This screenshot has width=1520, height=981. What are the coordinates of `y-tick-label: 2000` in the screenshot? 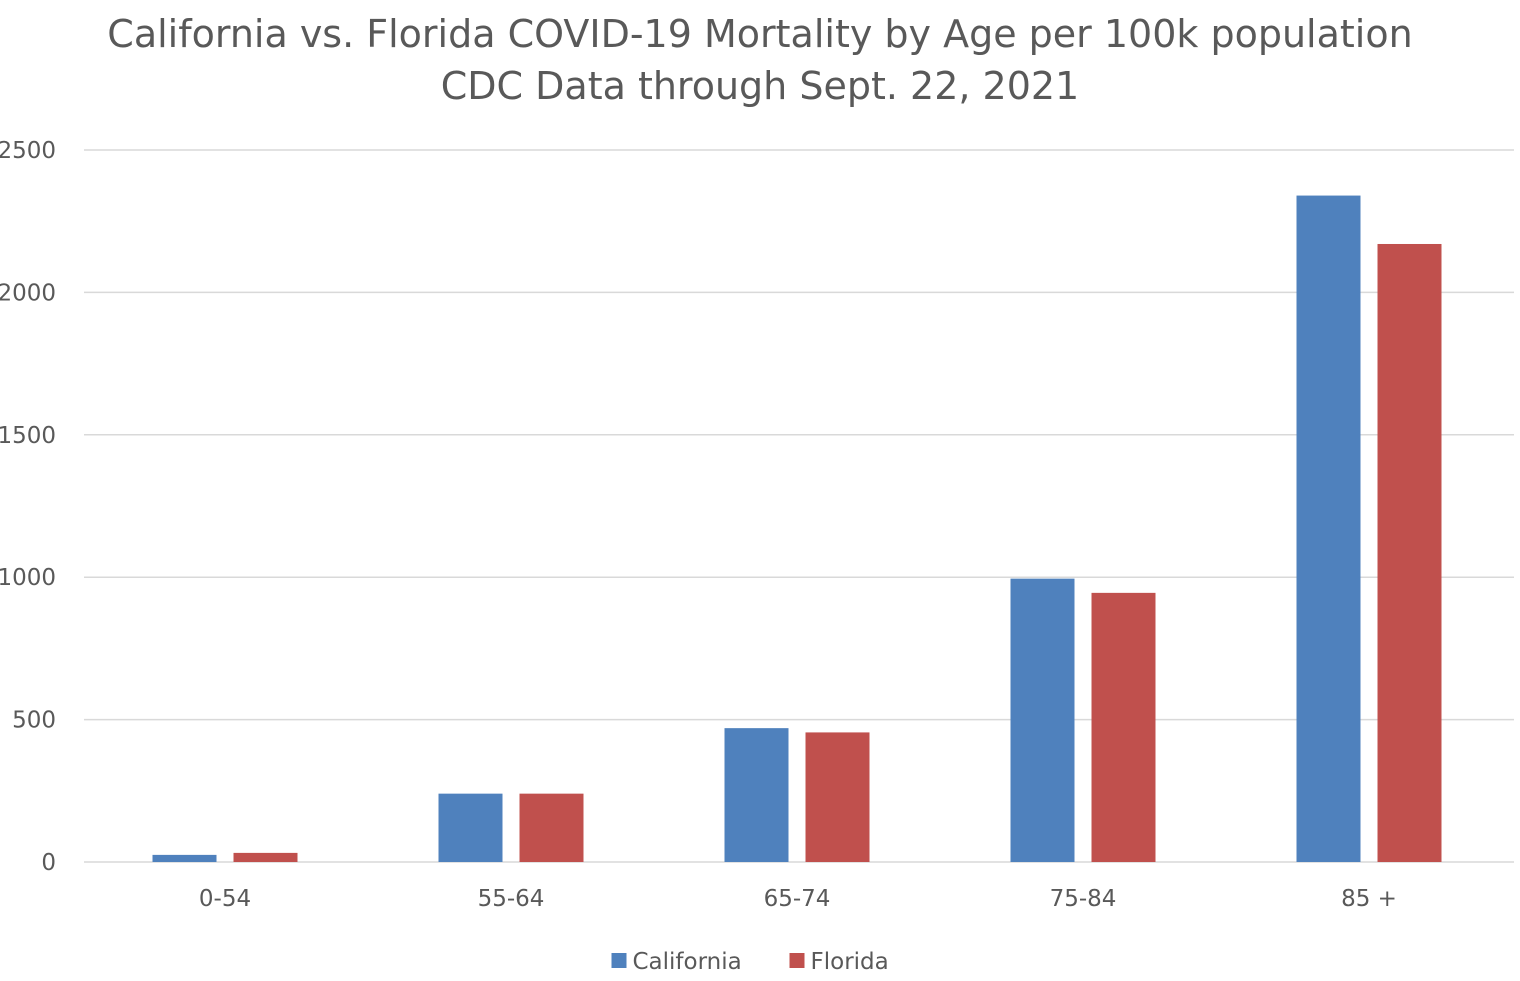 It's located at (28, 293).